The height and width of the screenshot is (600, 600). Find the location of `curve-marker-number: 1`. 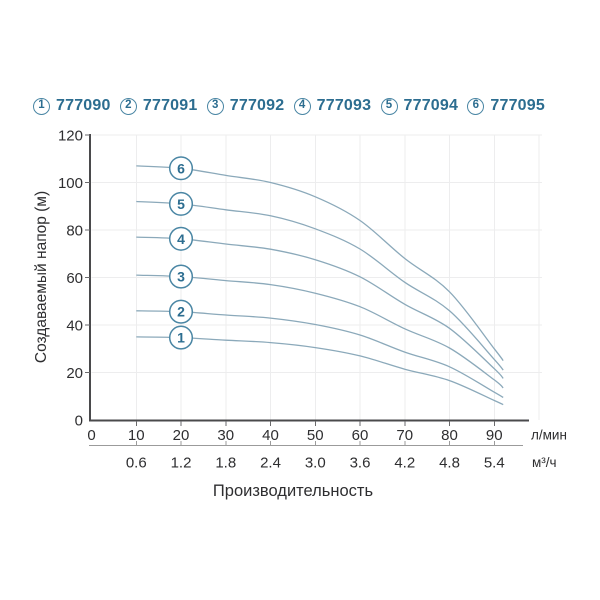

curve-marker-number: 1 is located at coordinates (181, 338).